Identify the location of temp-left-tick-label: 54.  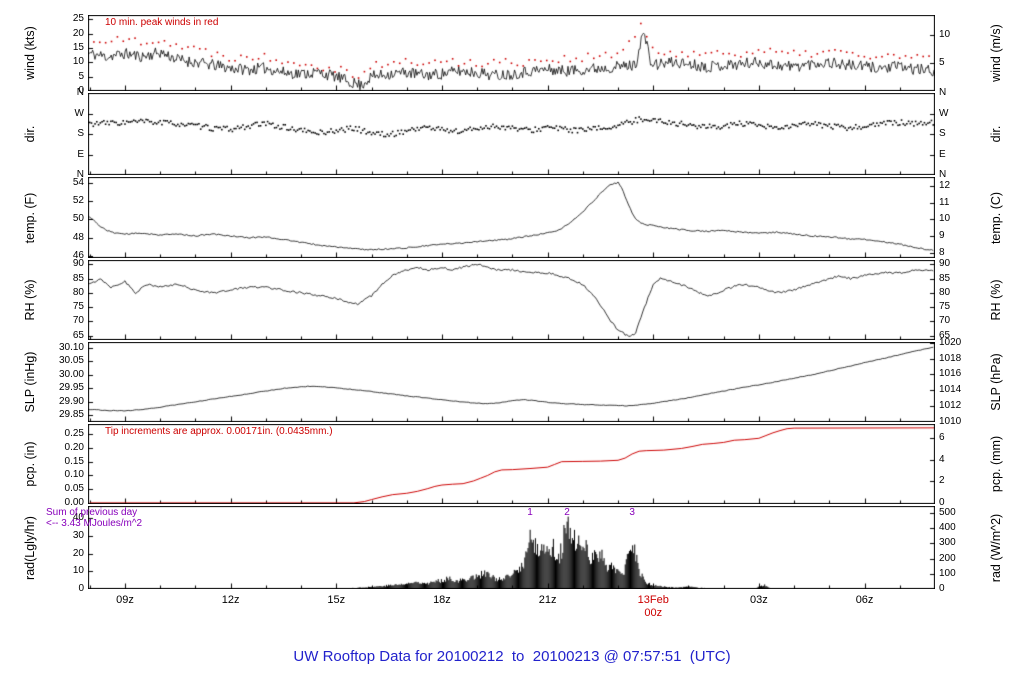
(78, 182).